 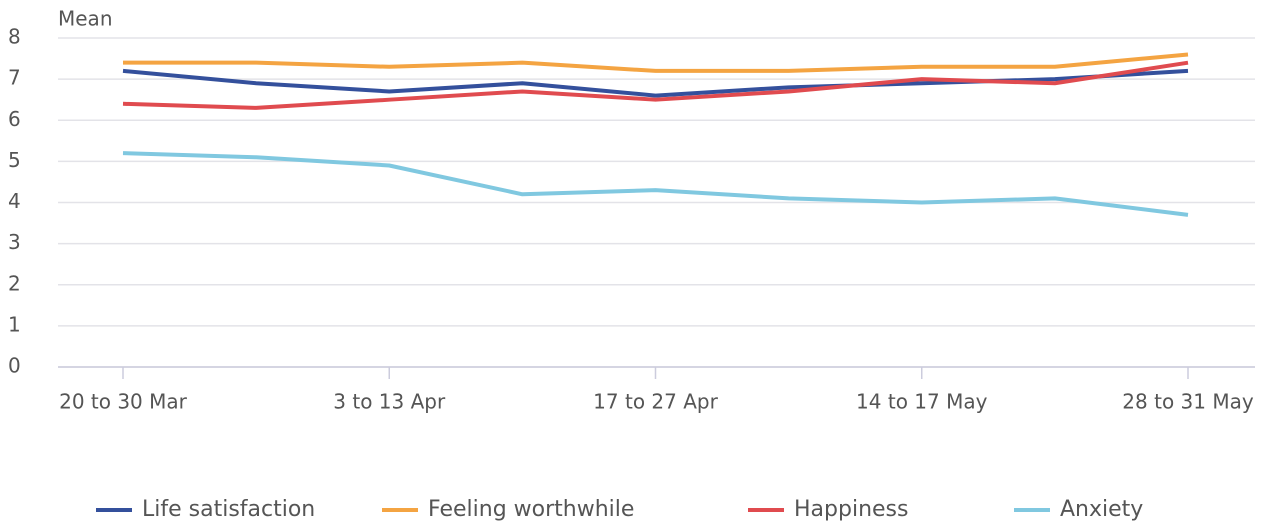 I want to click on legend-label: Life satisfaction, so click(x=228, y=509).